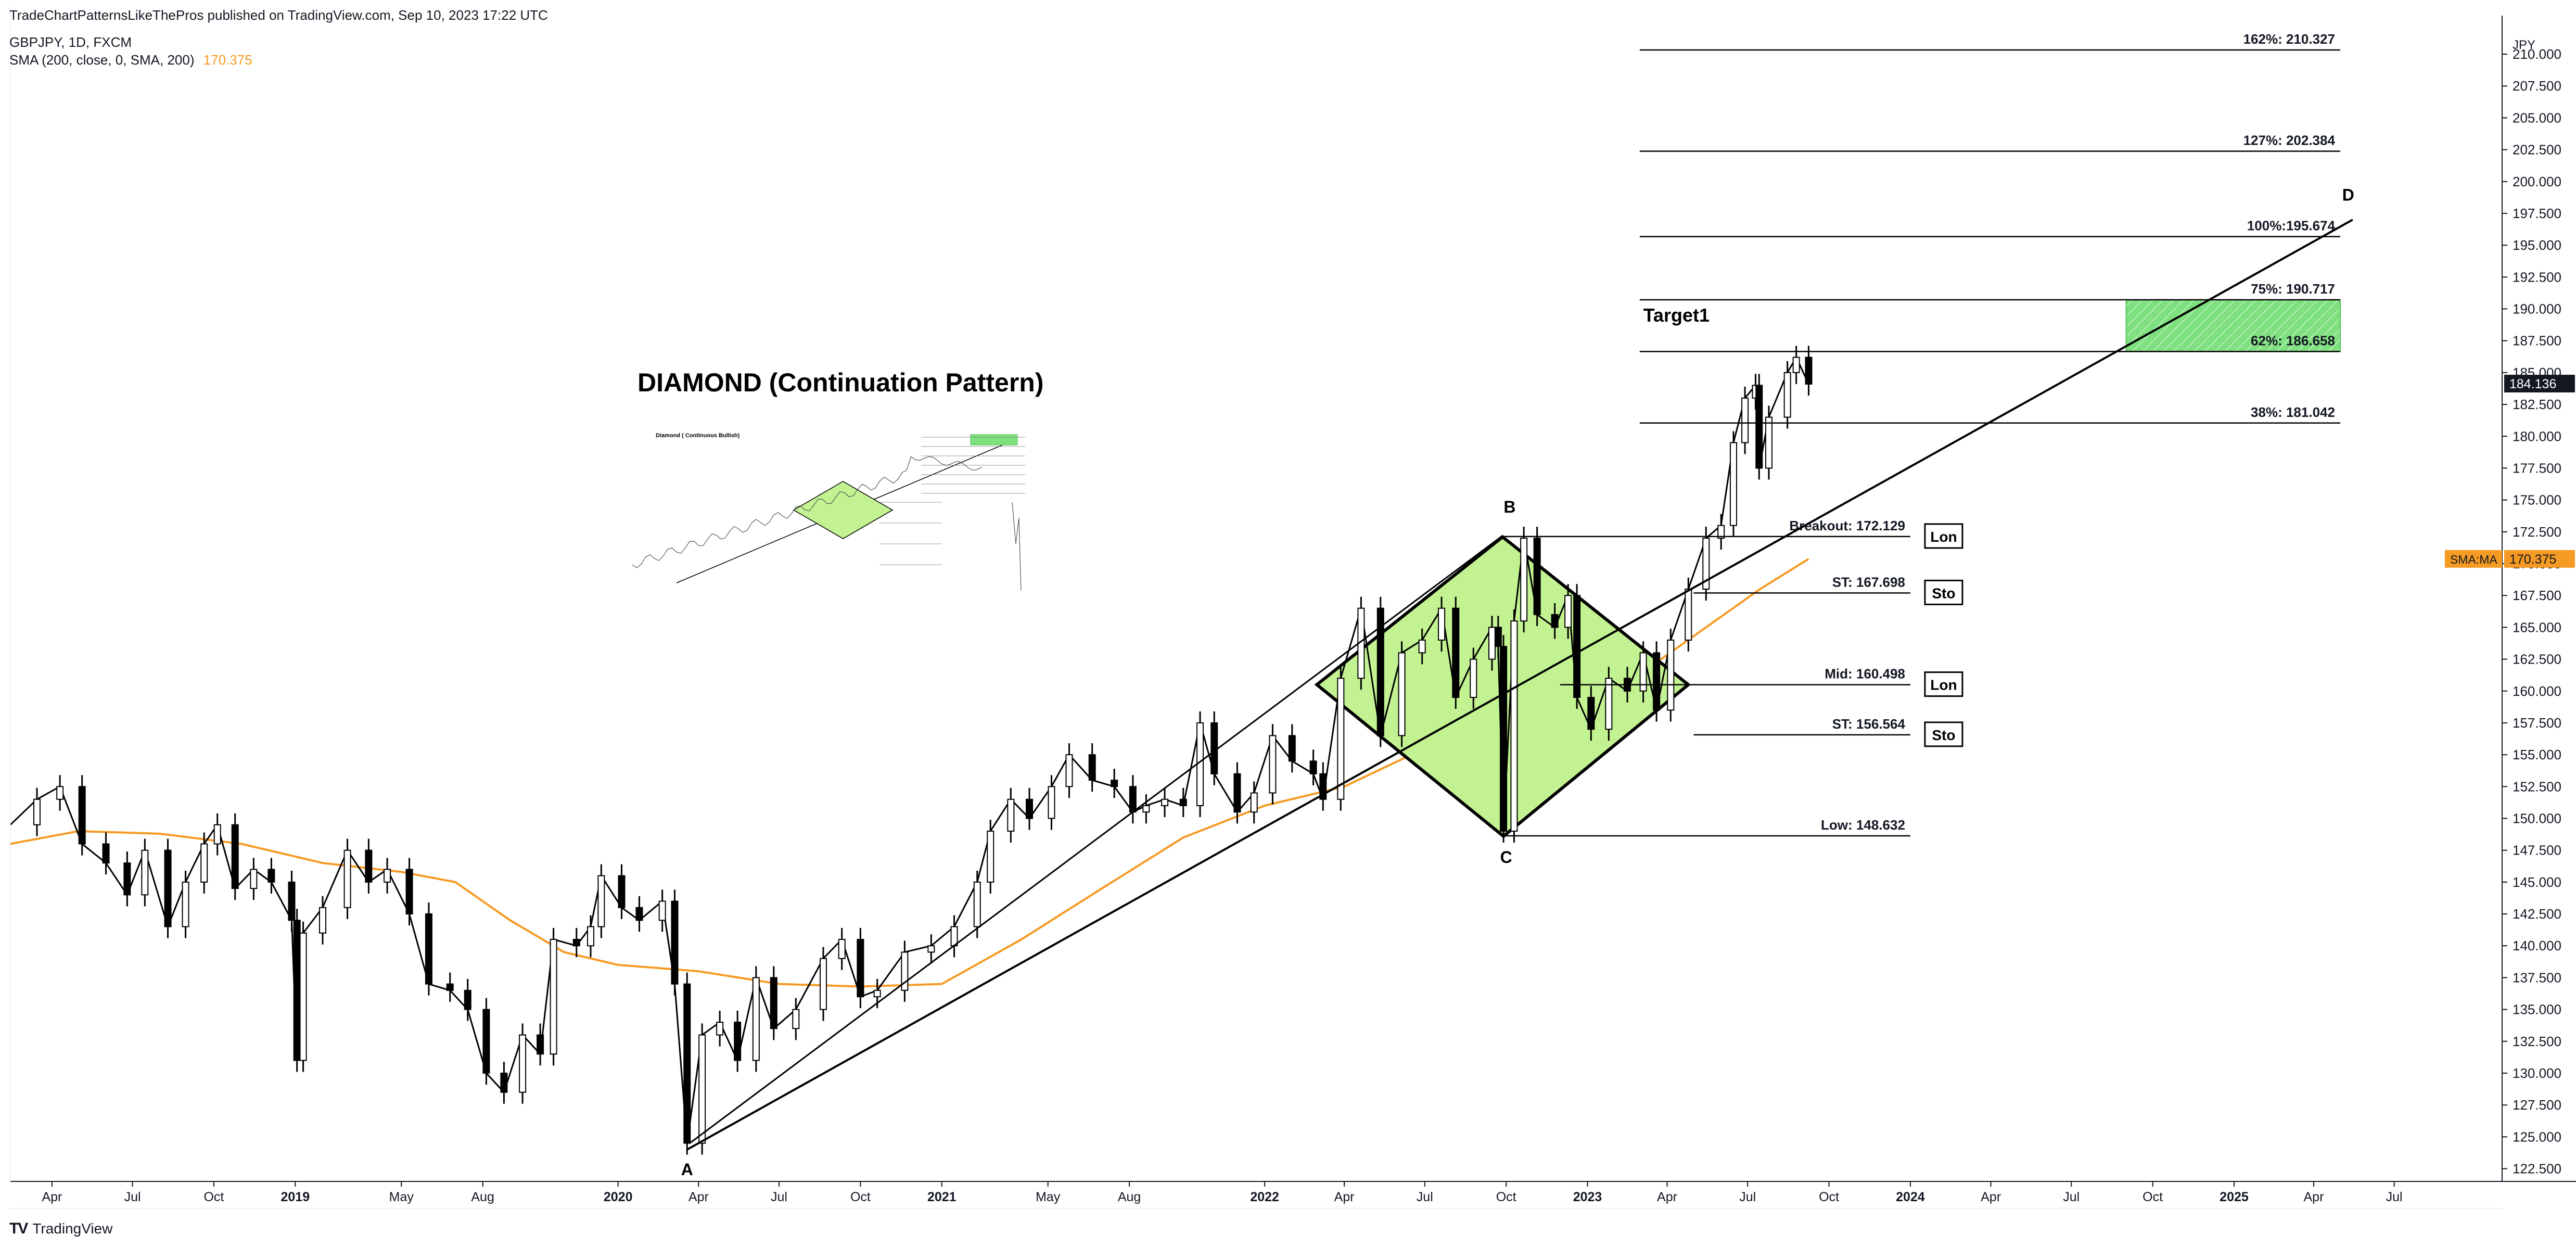 The height and width of the screenshot is (1247, 2576). Describe the element at coordinates (687, 1169) in the screenshot. I see `pattern-point-label: A` at that location.